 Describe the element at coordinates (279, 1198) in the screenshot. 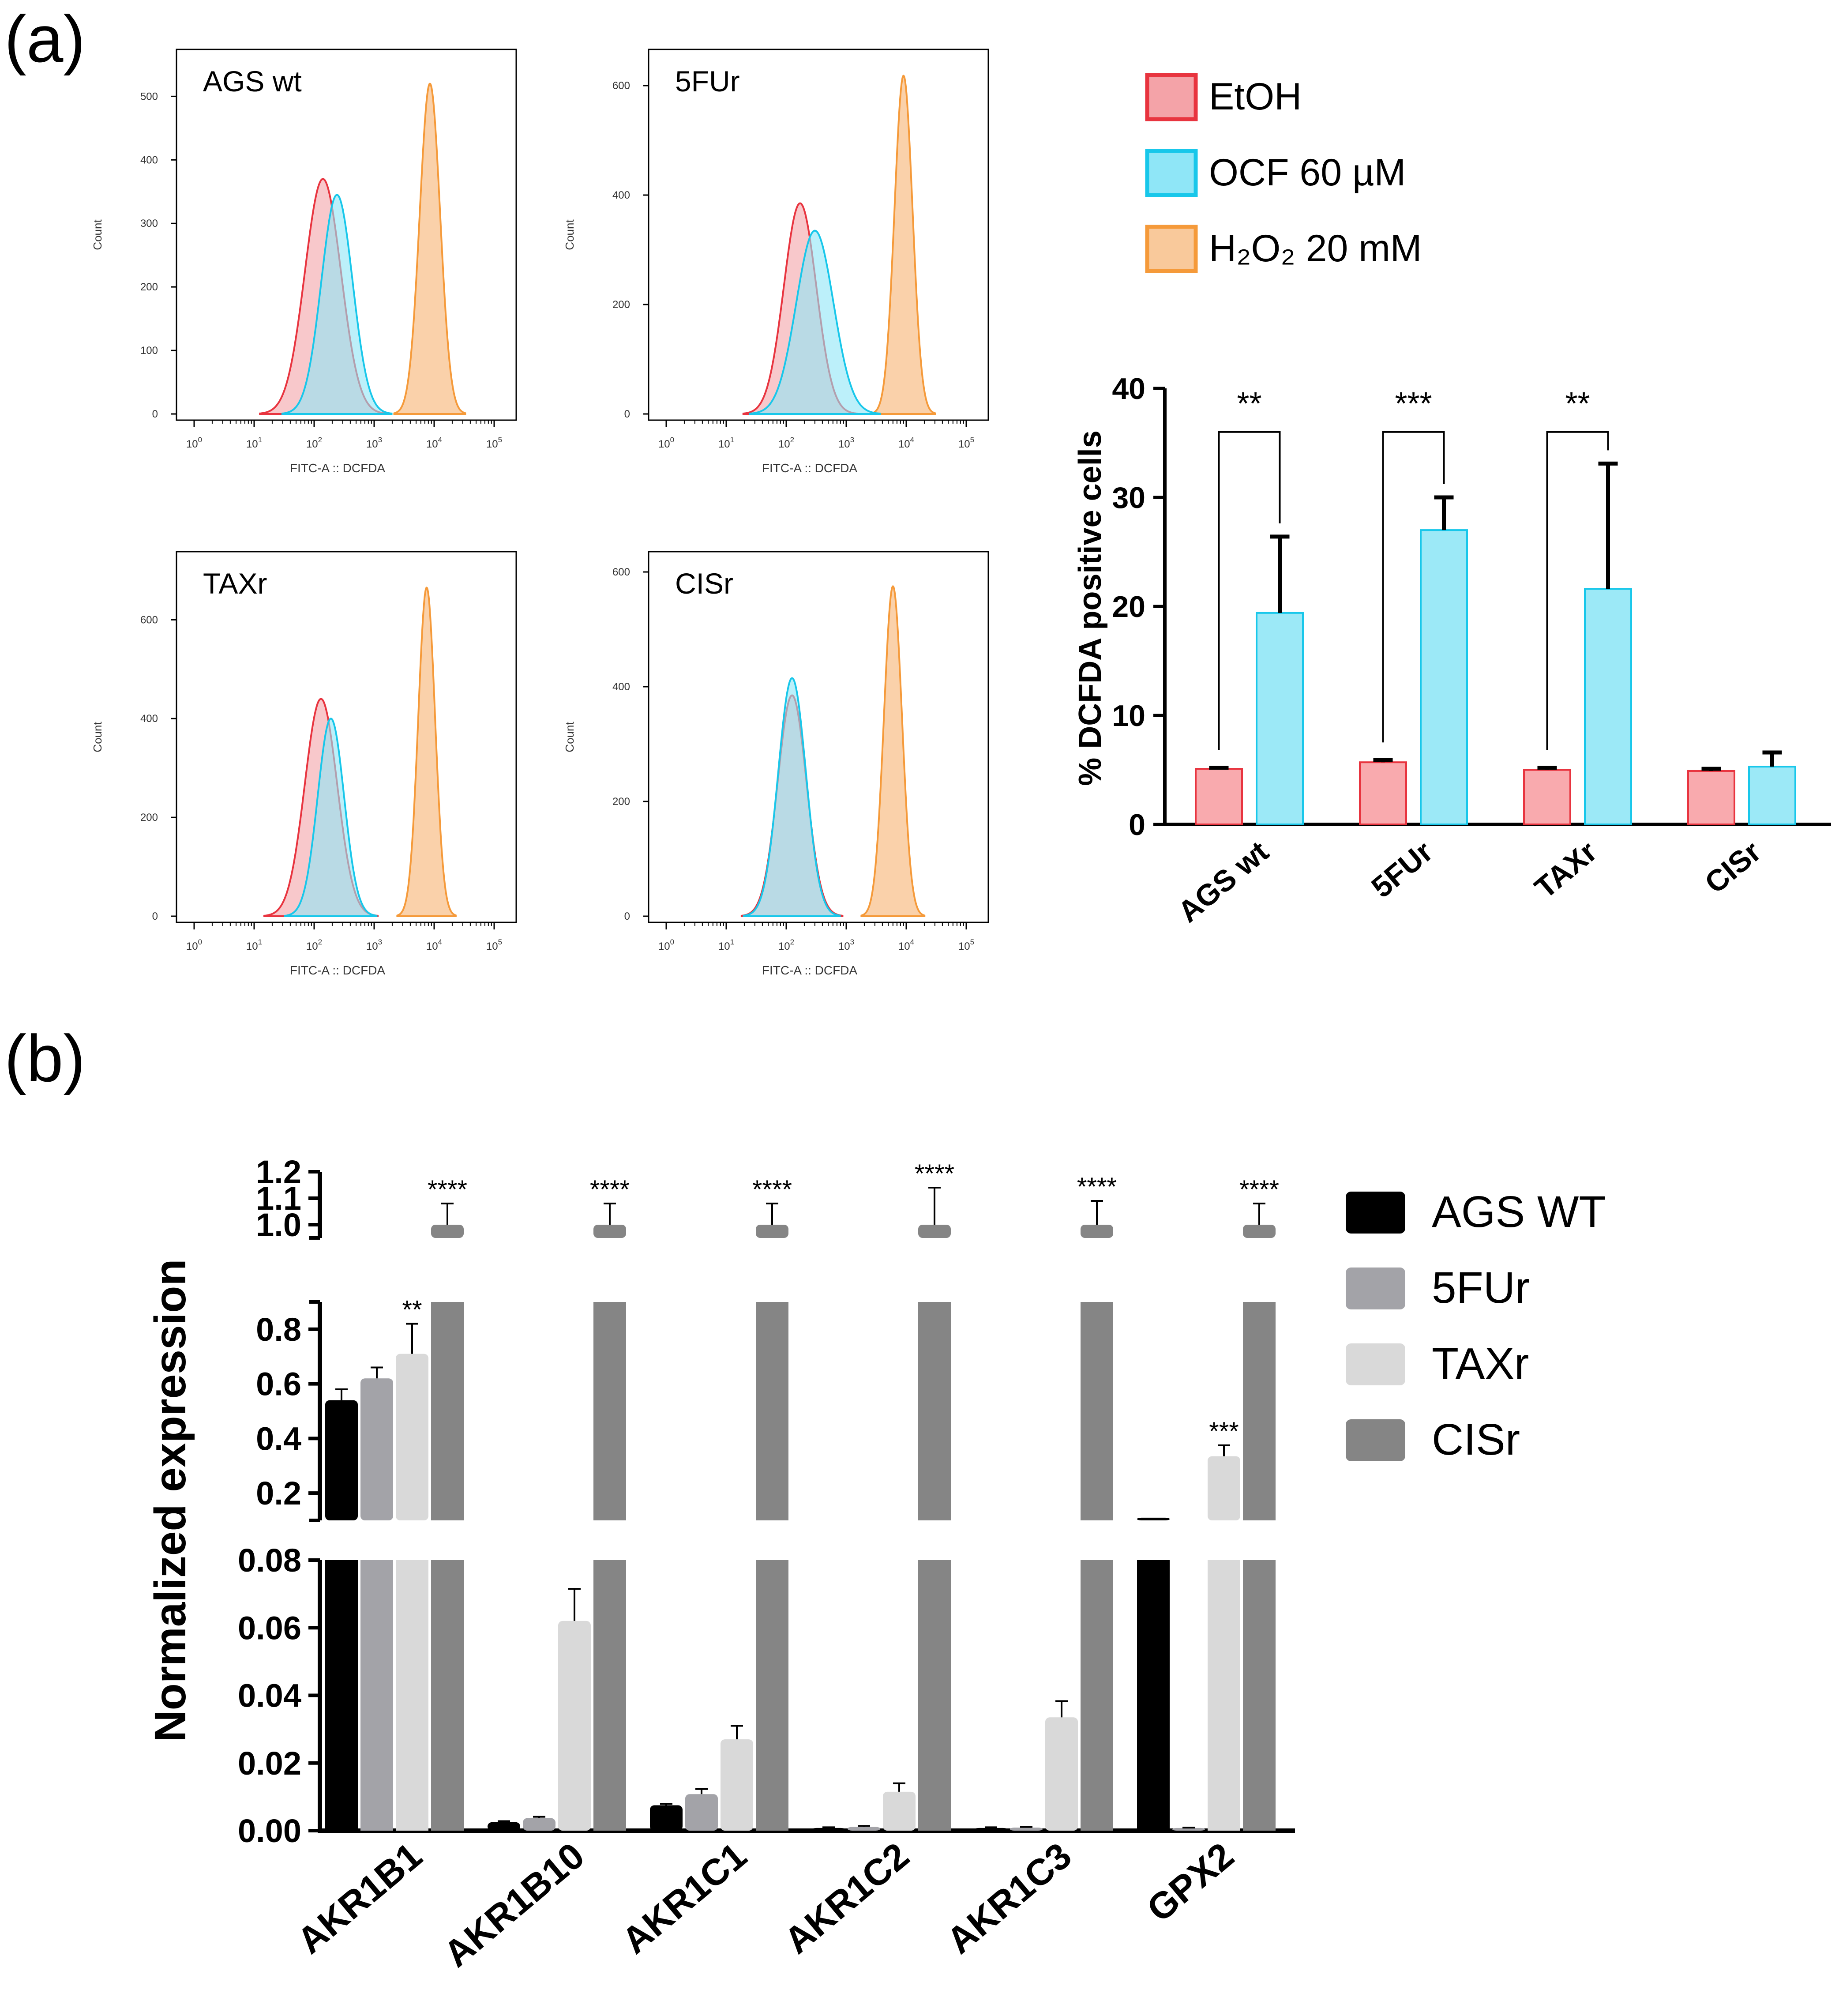

I see `y-tick-label: 1.1` at that location.